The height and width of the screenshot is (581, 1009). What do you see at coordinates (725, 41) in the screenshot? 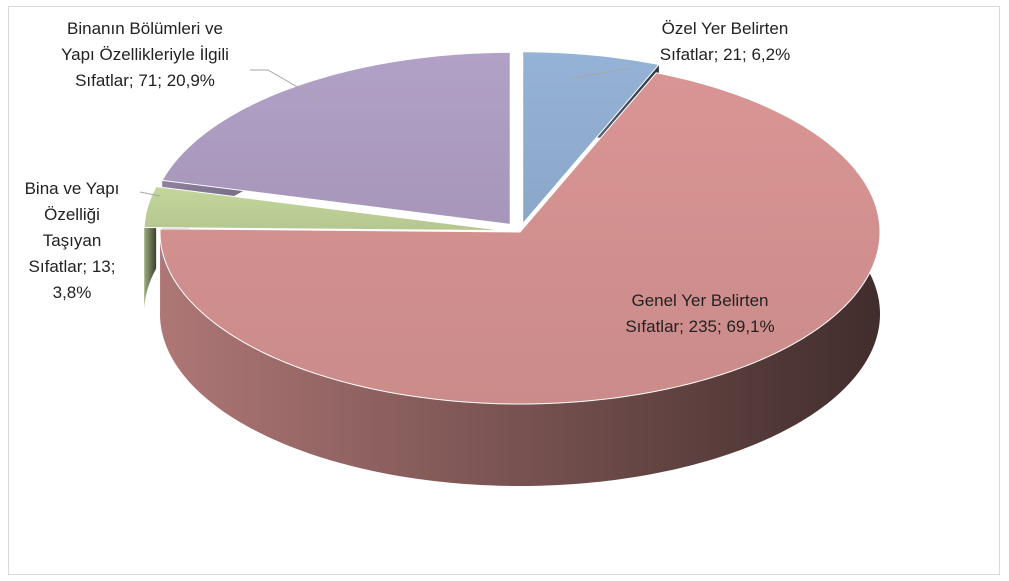
I see `data-label: Özel Yer Belirten Sıfatlar; 21; 6,2%` at bounding box center [725, 41].